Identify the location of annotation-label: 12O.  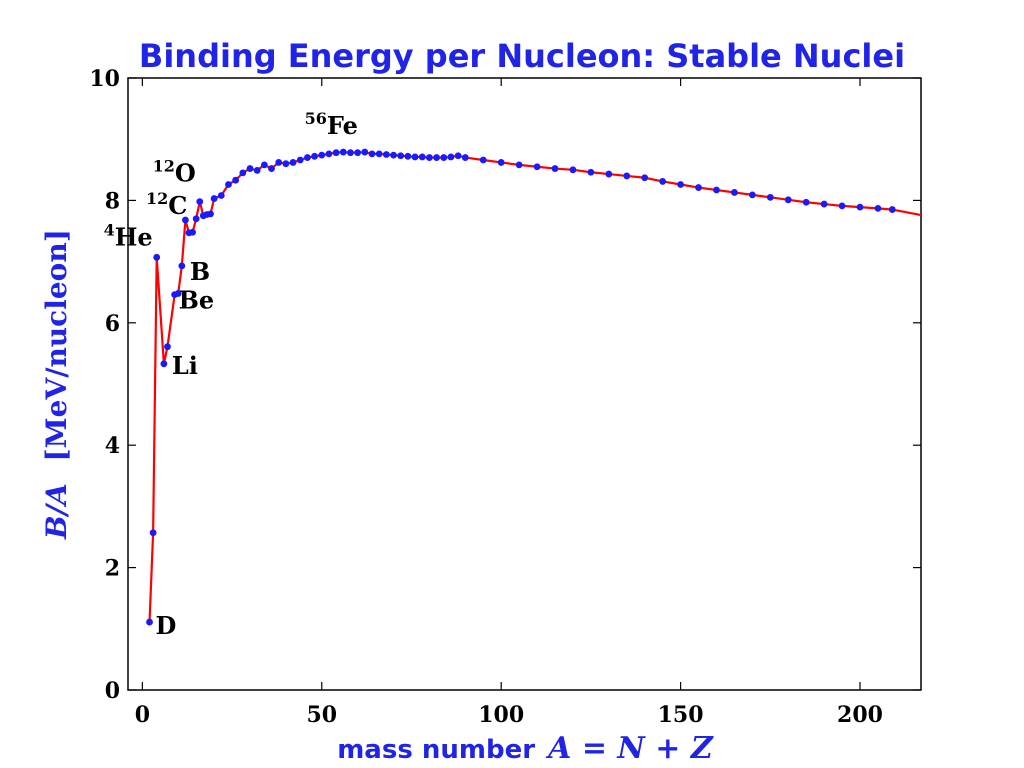
(174, 172).